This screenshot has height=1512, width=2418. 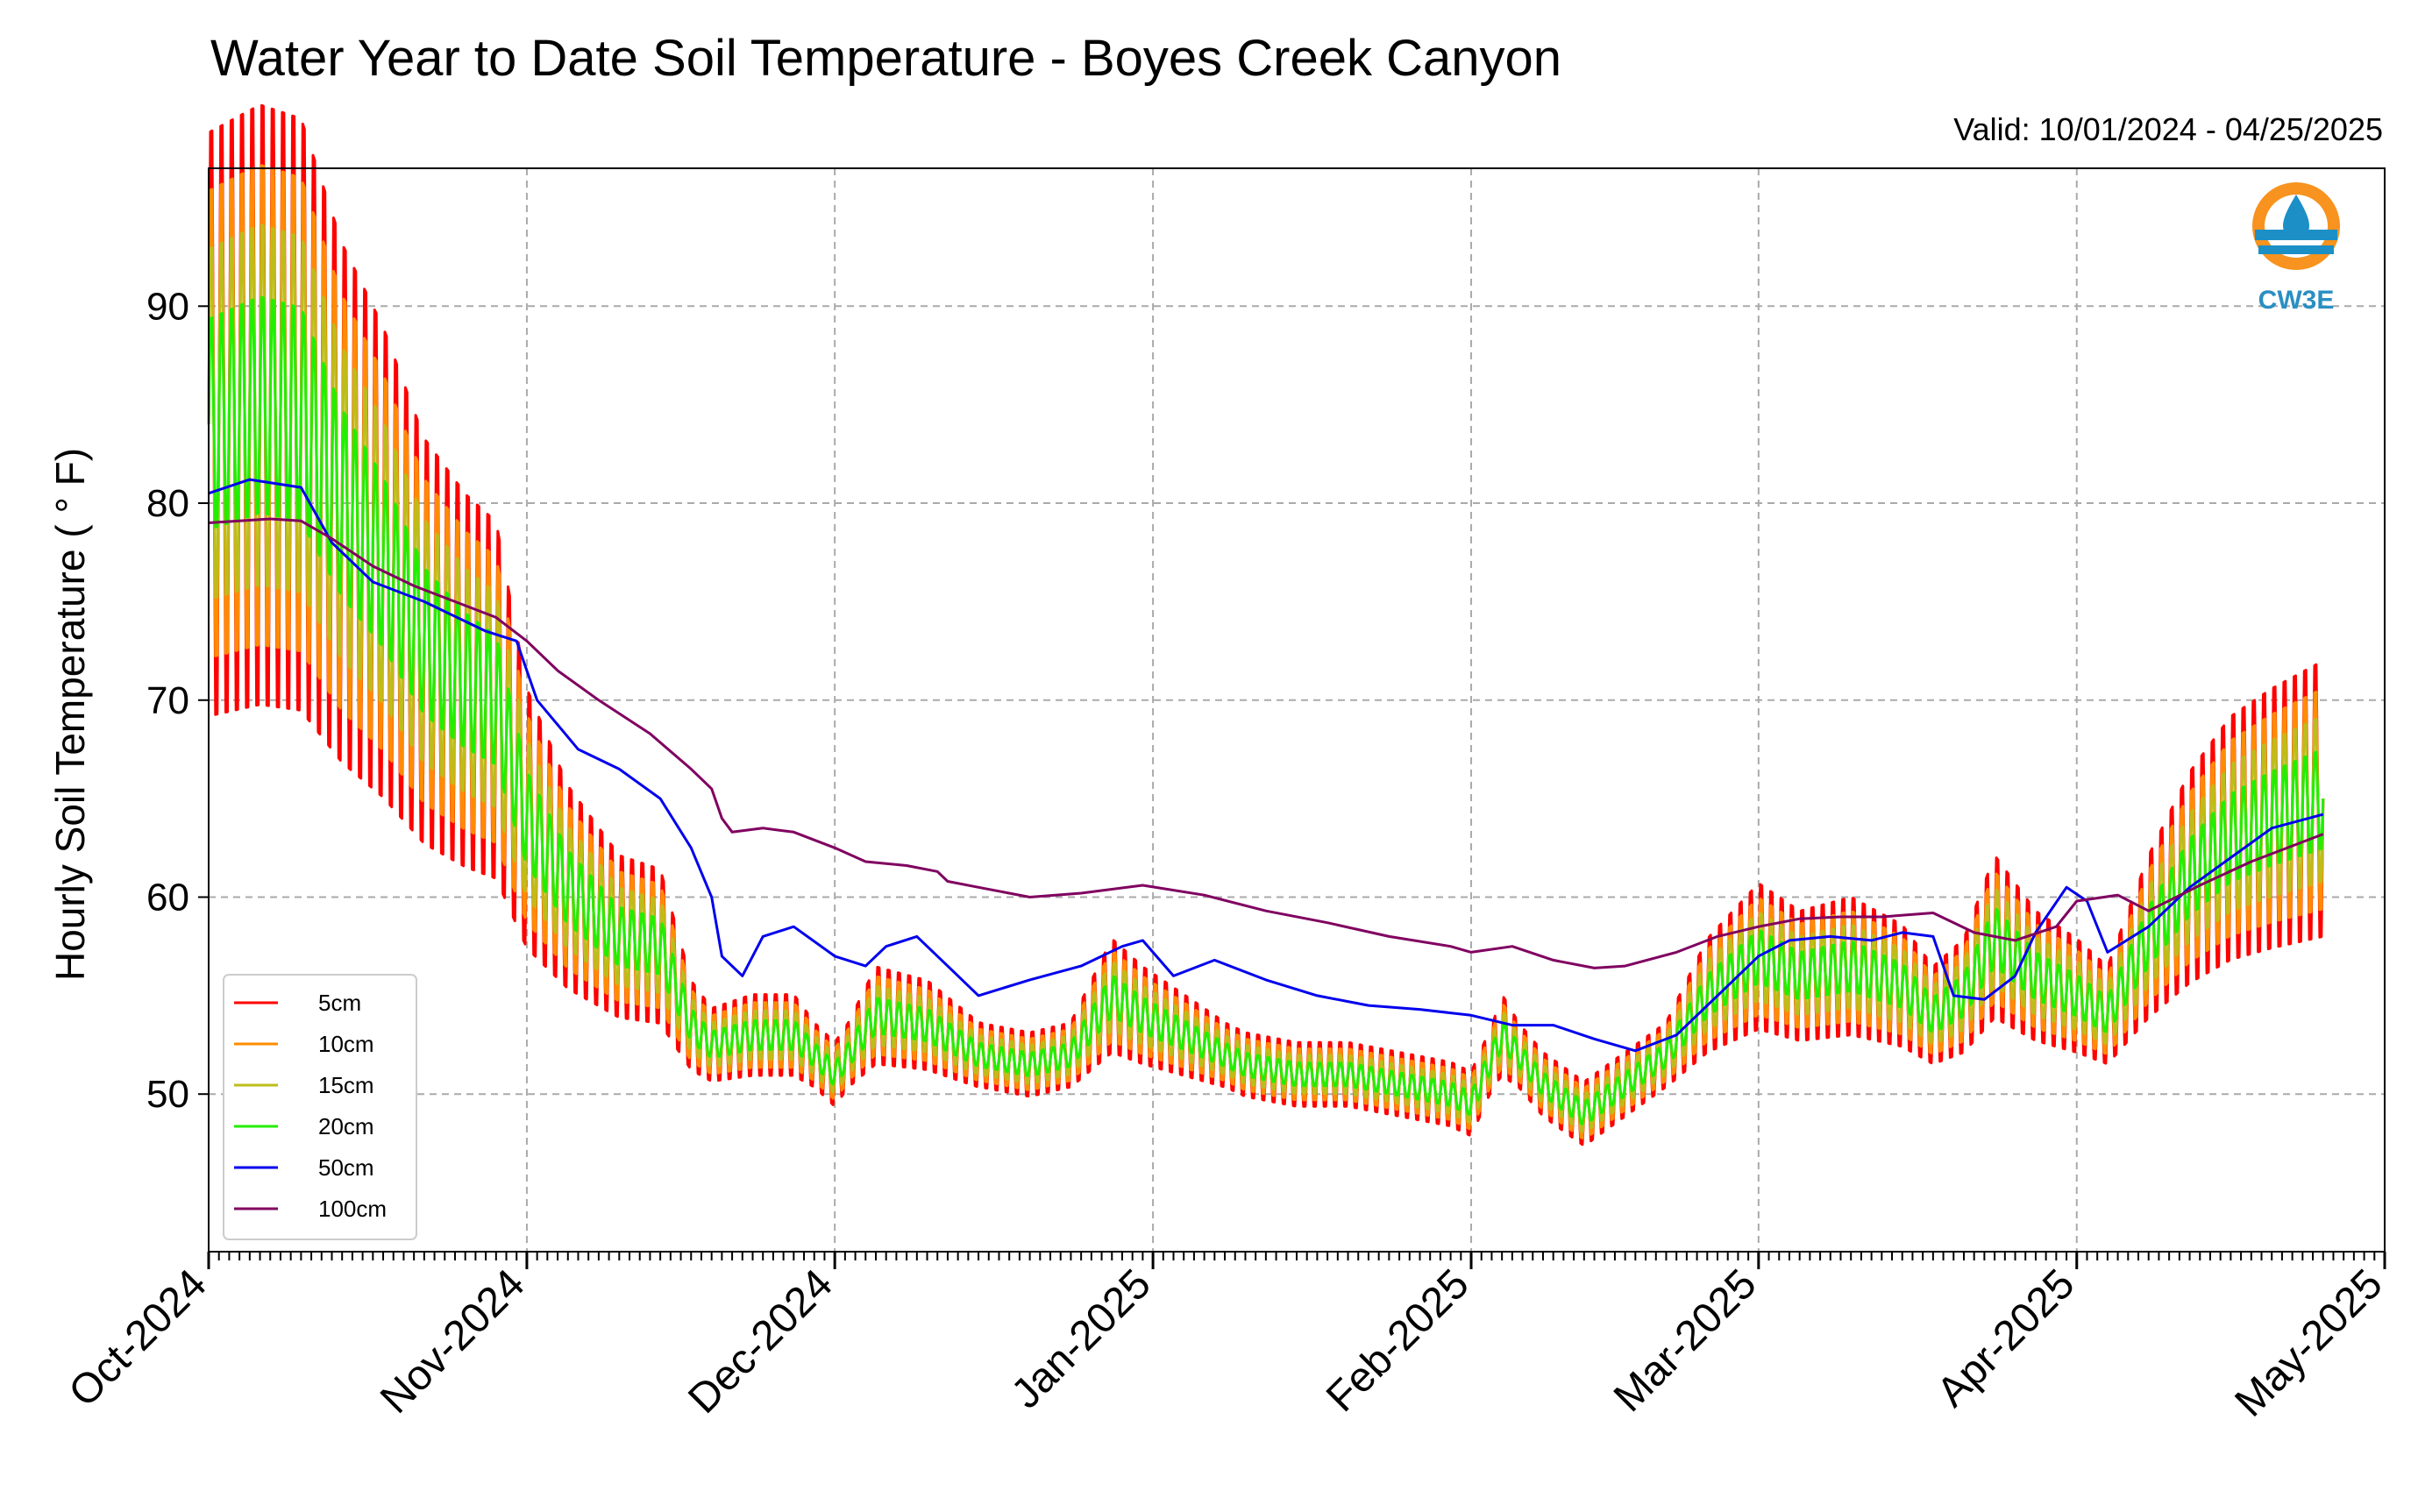 What do you see at coordinates (352, 1209) in the screenshot?
I see `legend-label: 100cm` at bounding box center [352, 1209].